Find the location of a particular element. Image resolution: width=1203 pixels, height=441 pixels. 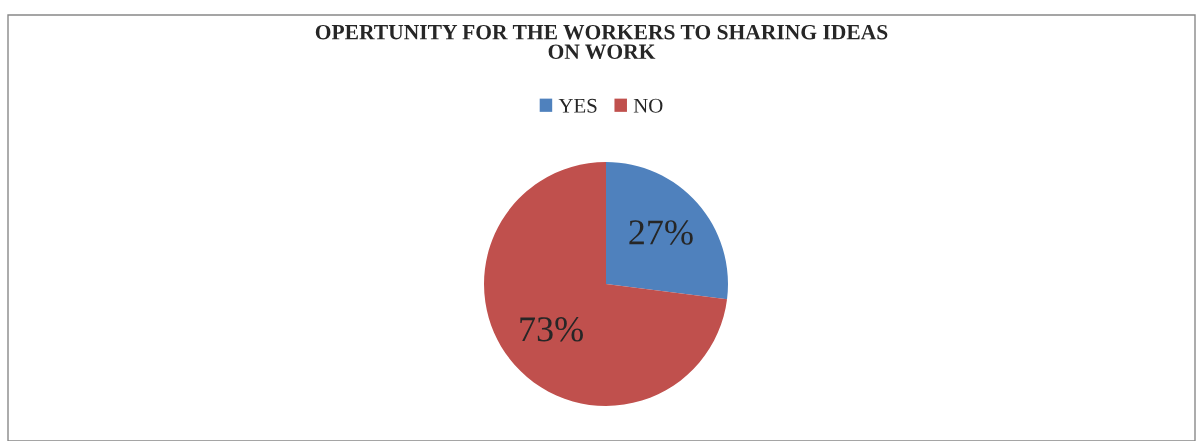

chart-title: OPERTUNITY FOR THE WORKERS TO SHARING IDEAS ON WORK is located at coordinates (601, 42).